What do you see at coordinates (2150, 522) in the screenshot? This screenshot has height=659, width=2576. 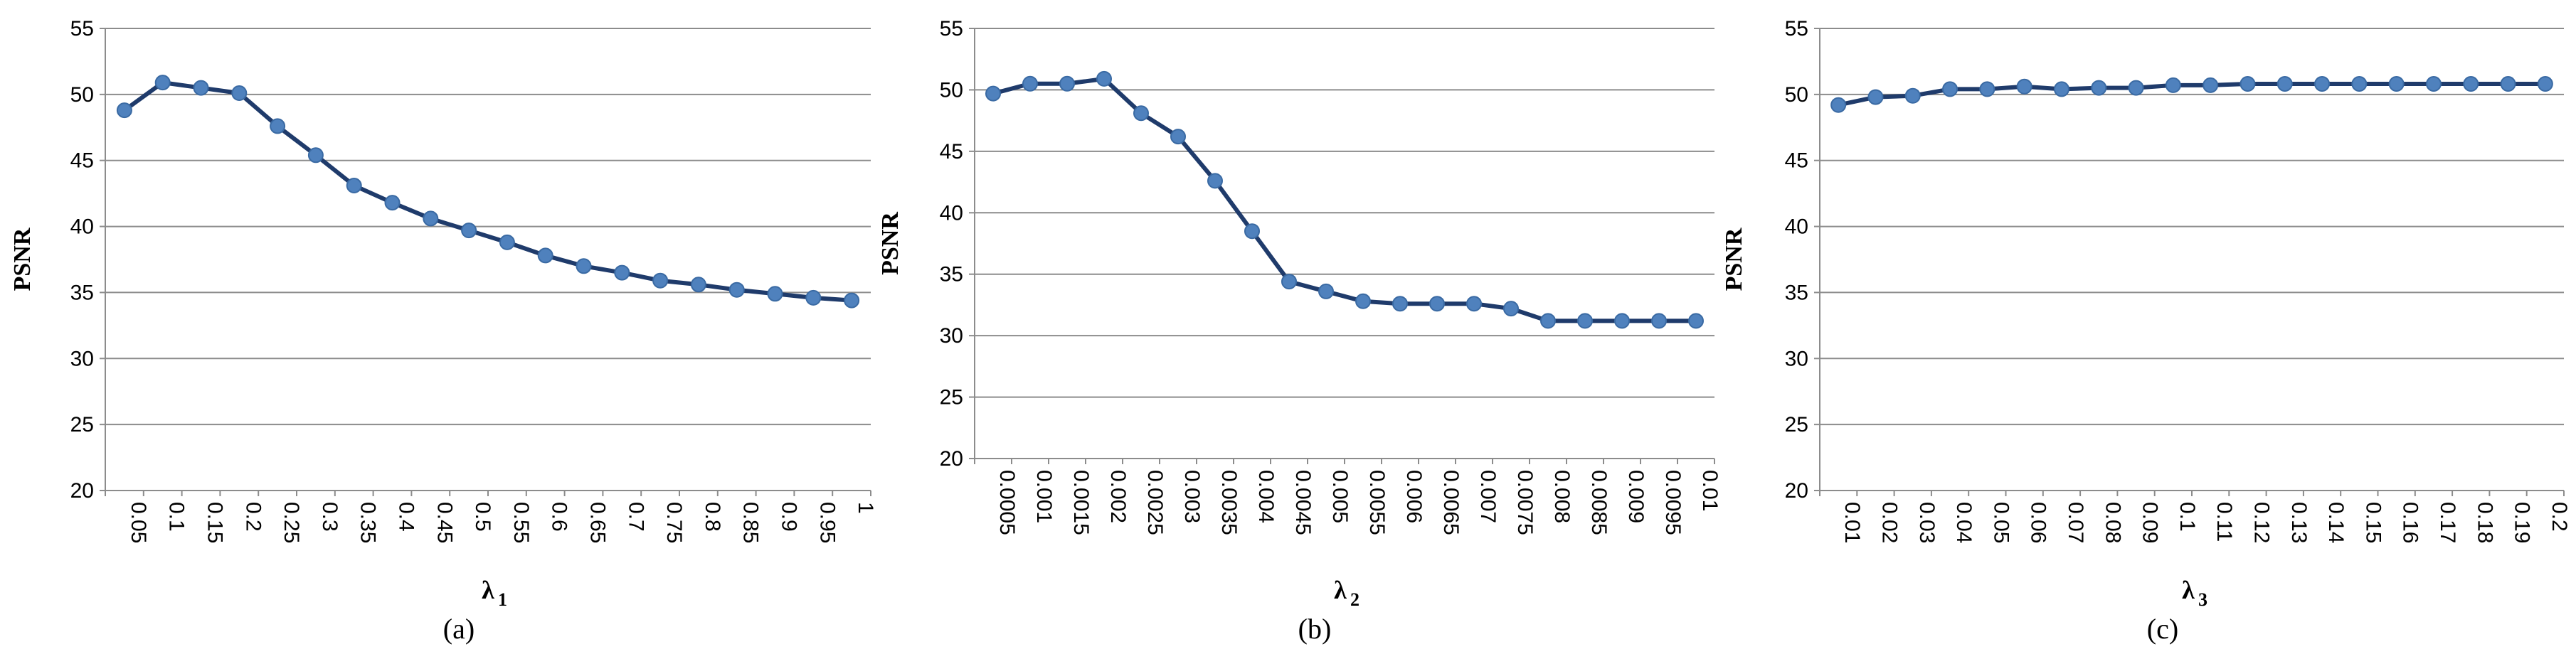 I see `chart-3-xtick-label: 0.09` at bounding box center [2150, 522].